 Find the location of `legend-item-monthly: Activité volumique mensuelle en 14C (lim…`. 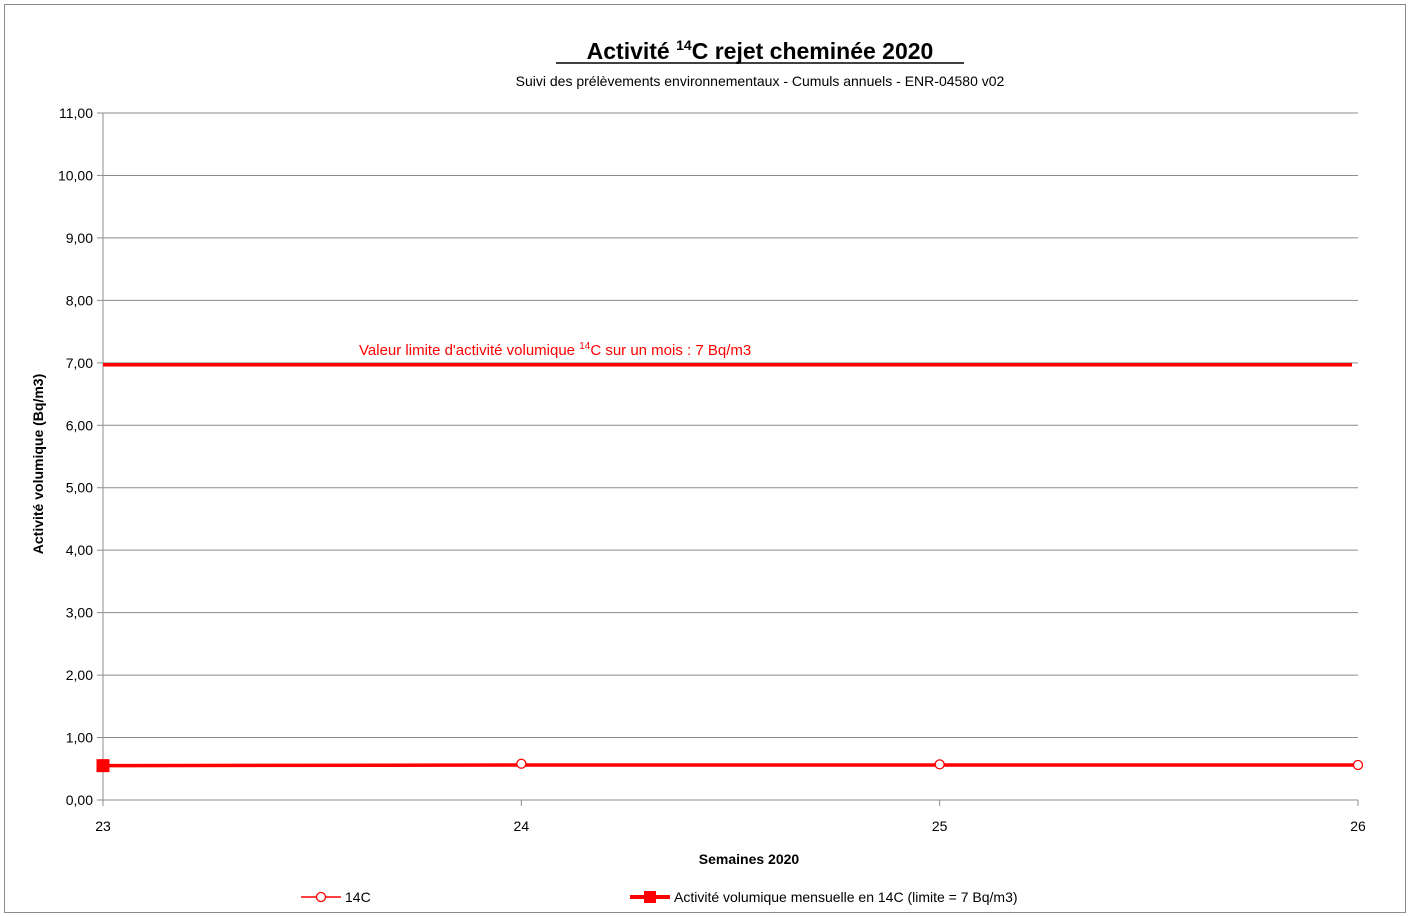

legend-item-monthly: Activité volumique mensuelle en 14C (lim… is located at coordinates (824, 897).